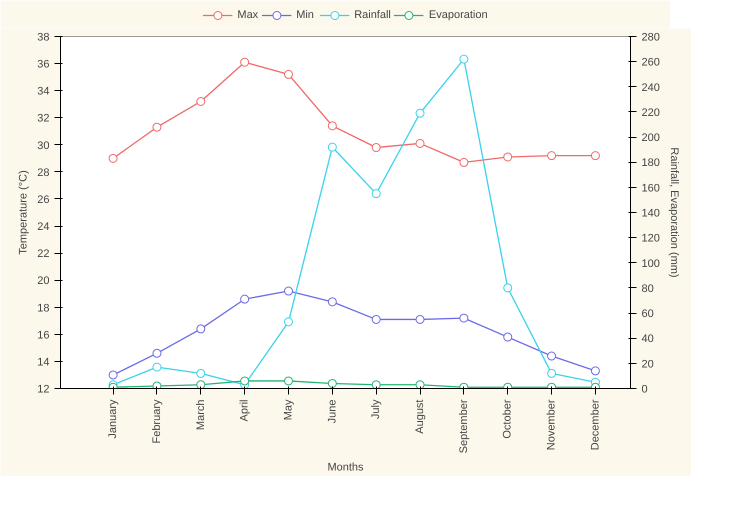 This screenshot has width=732, height=505. What do you see at coordinates (651, 62) in the screenshot?
I see `y2-tick-label: 260` at bounding box center [651, 62].